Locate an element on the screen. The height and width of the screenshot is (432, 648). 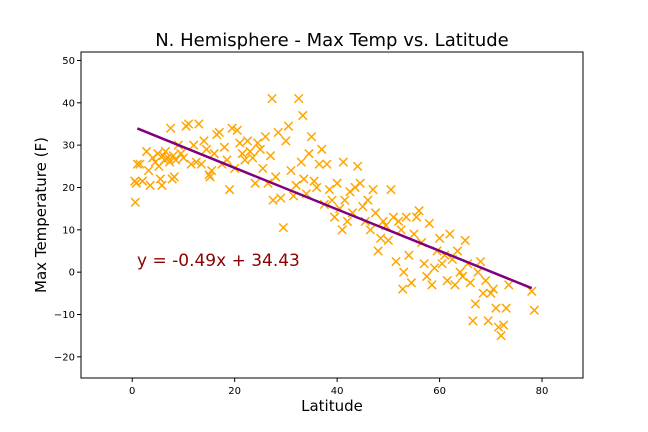
x-axis-ticks: 0 20 40 60 80 is located at coordinates (338, 387).